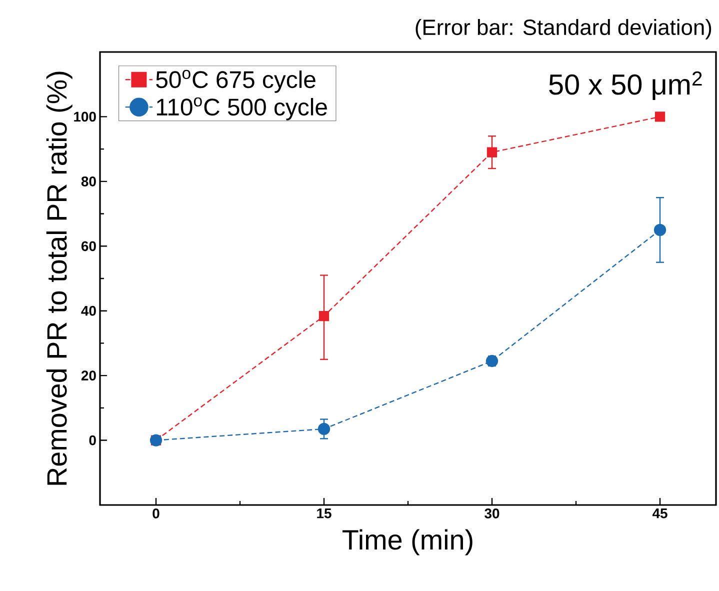 The height and width of the screenshot is (591, 719). What do you see at coordinates (88, 181) in the screenshot?
I see `y-tick-label: 80` at bounding box center [88, 181].